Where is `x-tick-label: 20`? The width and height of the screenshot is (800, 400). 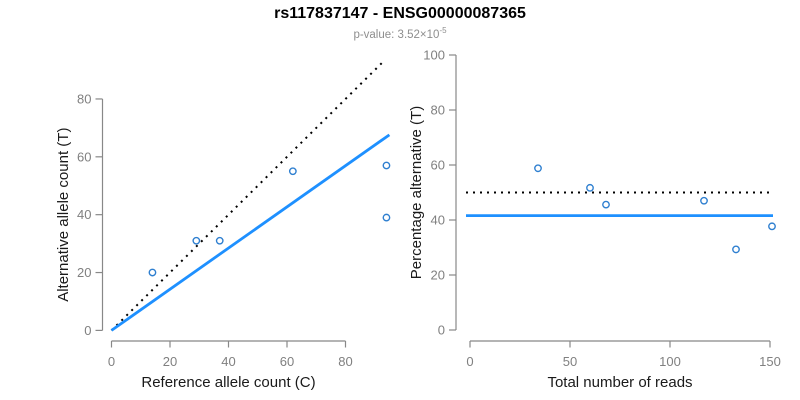 x-tick-label: 20 is located at coordinates (170, 361).